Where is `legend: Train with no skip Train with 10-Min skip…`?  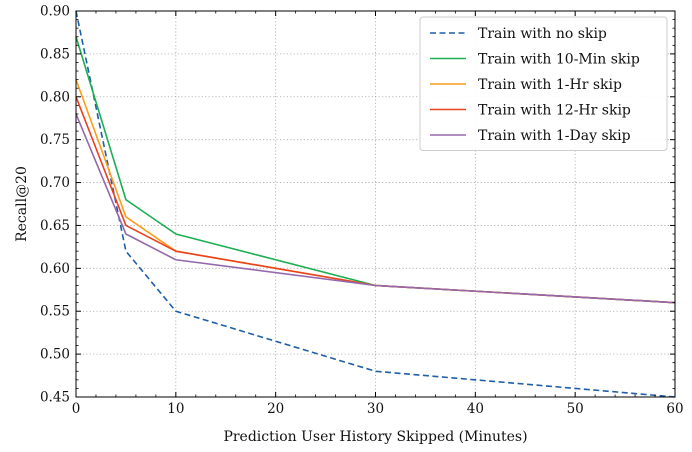
legend: Train with no skip Train with 10-Min skip… is located at coordinates (543, 83).